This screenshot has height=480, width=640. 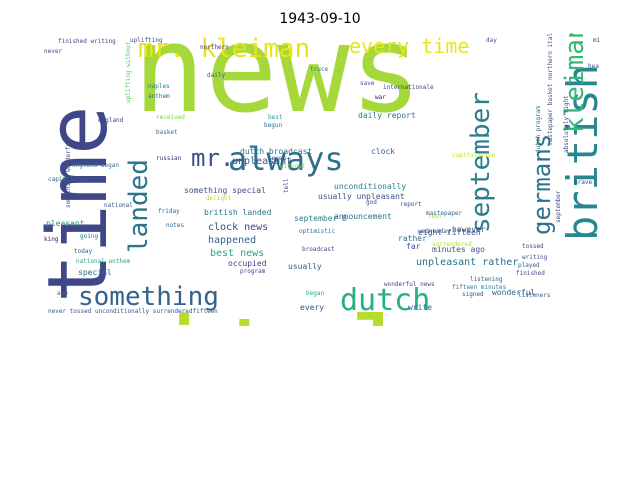 What do you see at coordinates (530, 273) in the screenshot?
I see `word: finished` at bounding box center [530, 273].